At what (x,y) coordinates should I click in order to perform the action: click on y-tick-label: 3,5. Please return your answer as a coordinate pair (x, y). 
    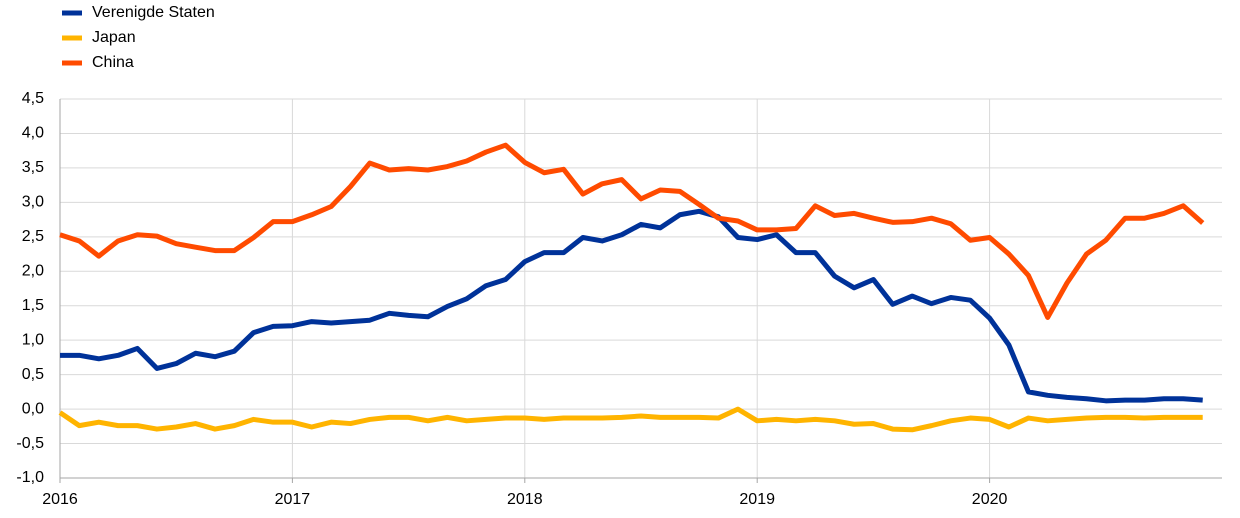
    Looking at the image, I should click on (33, 167).